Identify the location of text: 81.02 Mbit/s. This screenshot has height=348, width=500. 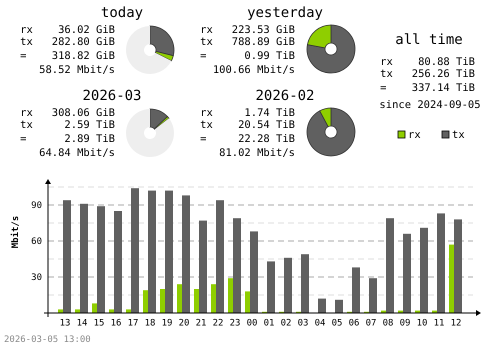
(257, 153).